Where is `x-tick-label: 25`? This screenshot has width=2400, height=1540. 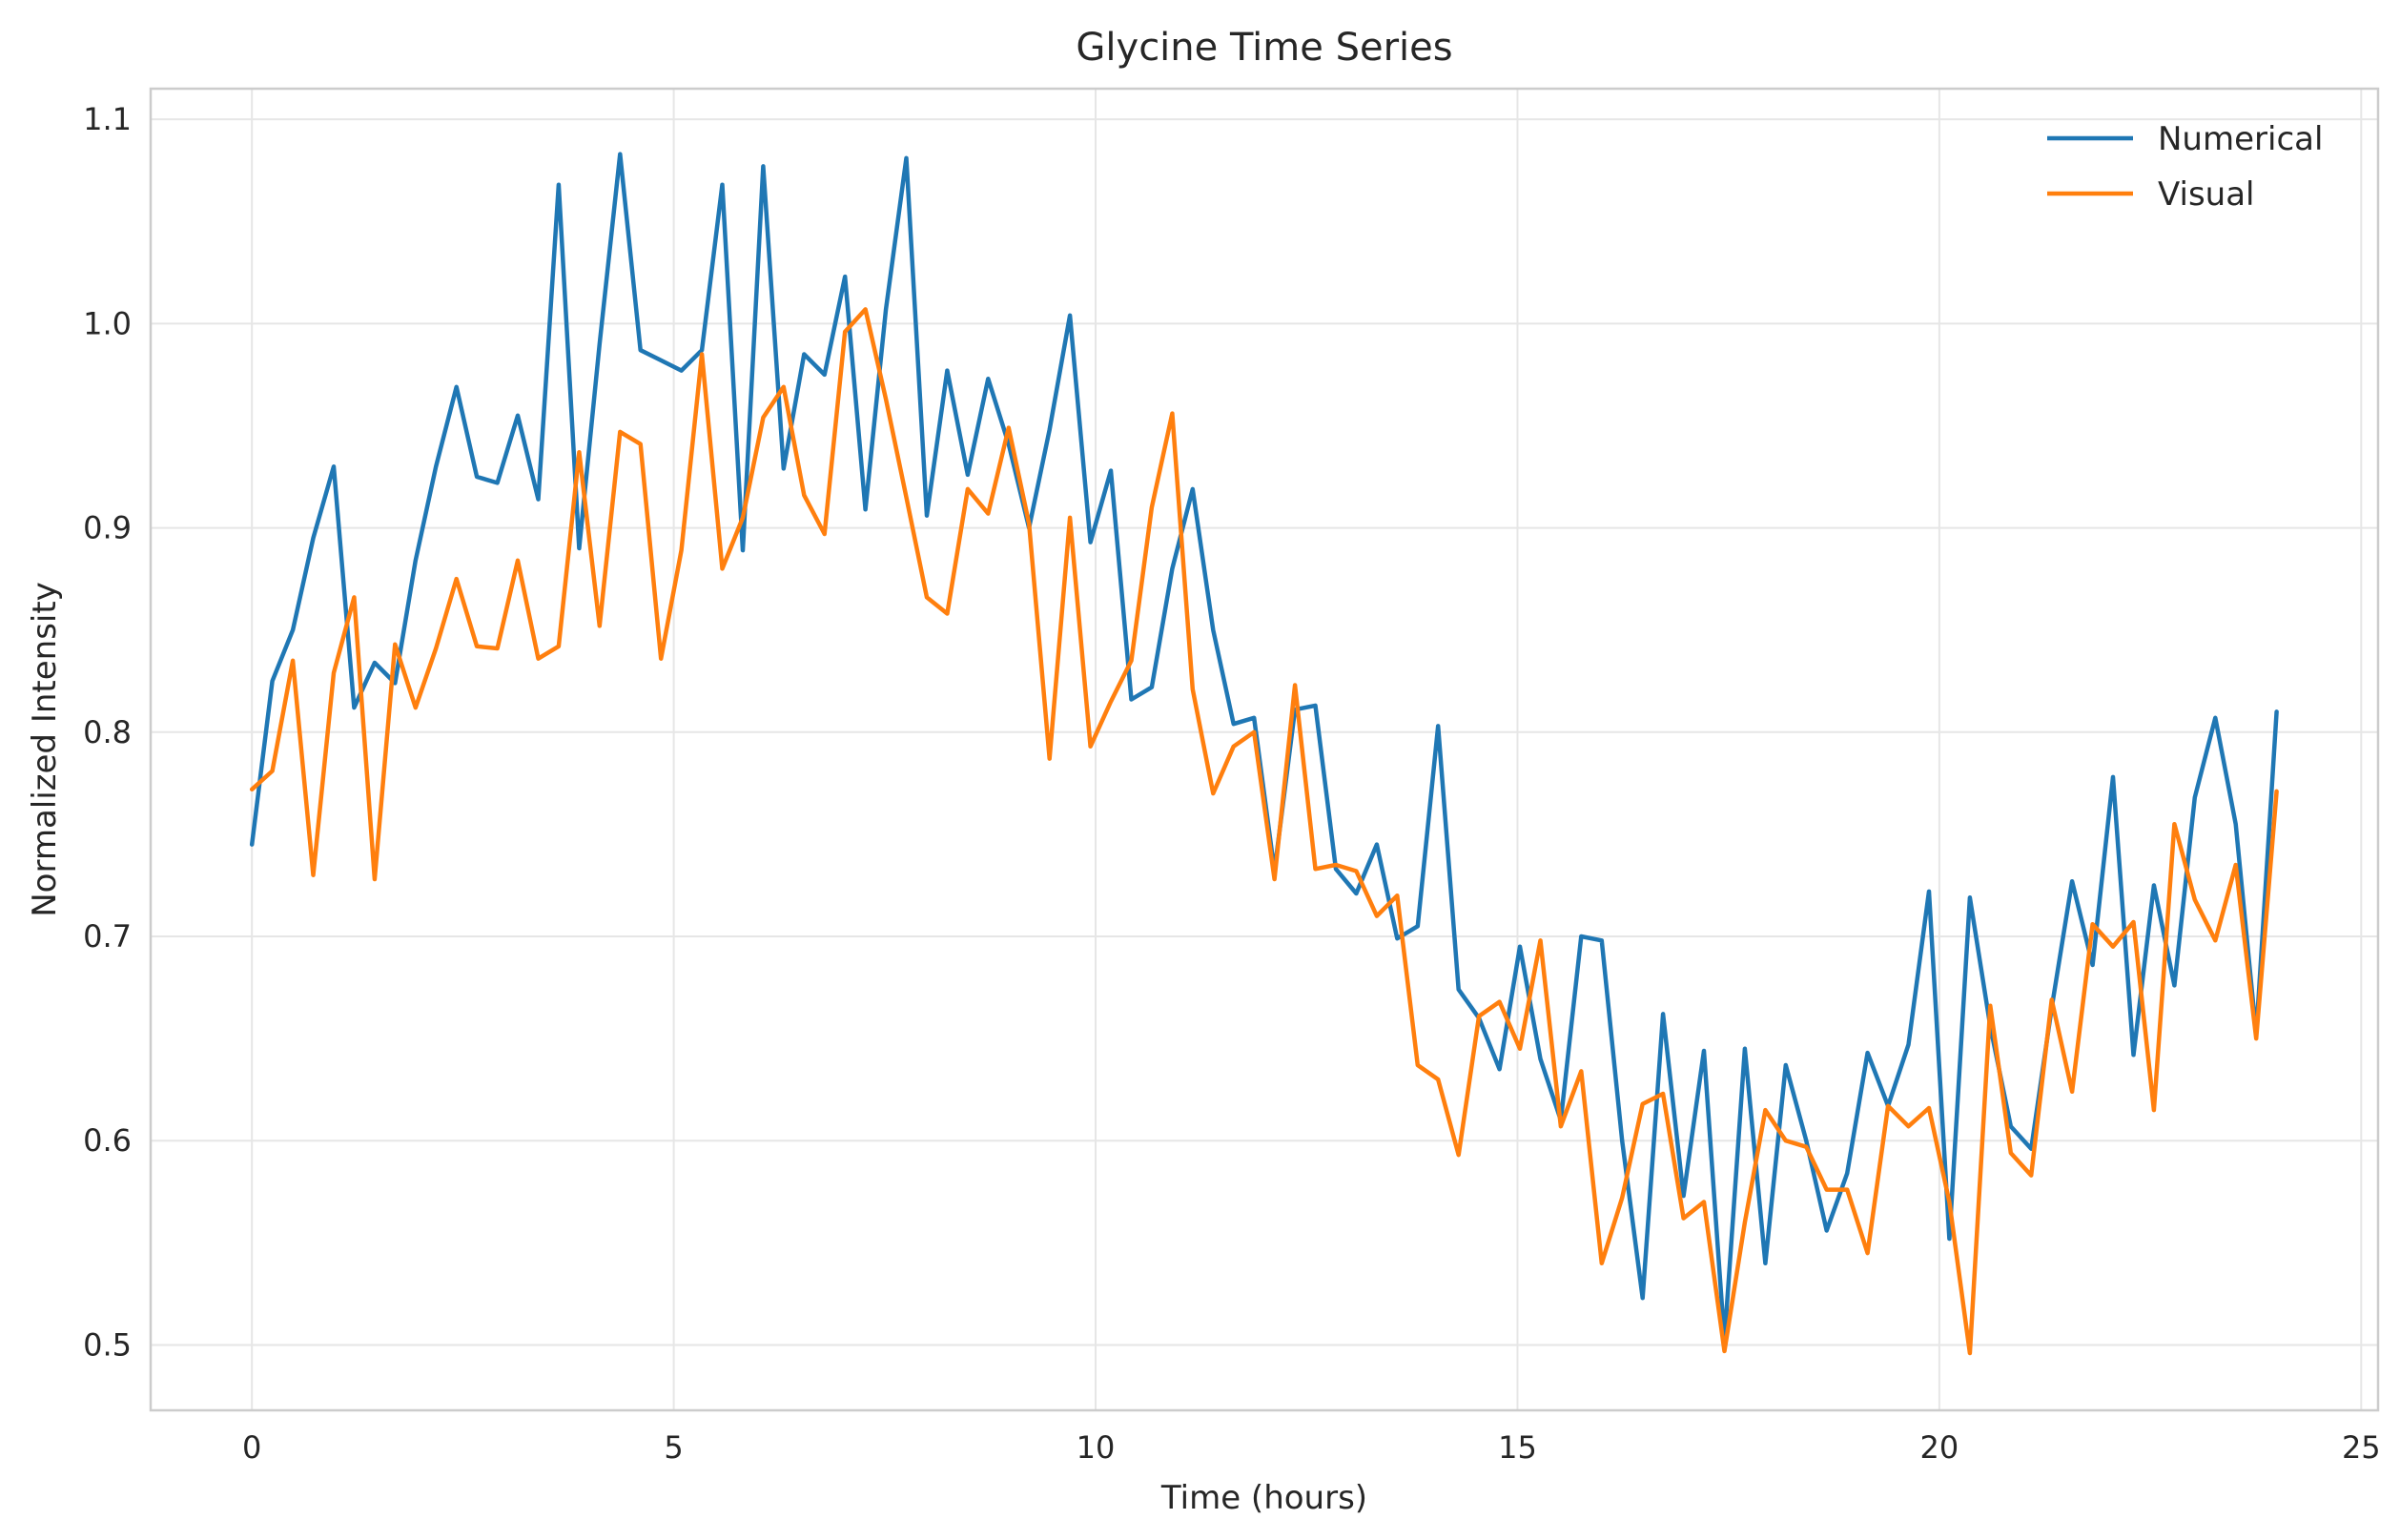 x-tick-label: 25 is located at coordinates (2361, 1447).